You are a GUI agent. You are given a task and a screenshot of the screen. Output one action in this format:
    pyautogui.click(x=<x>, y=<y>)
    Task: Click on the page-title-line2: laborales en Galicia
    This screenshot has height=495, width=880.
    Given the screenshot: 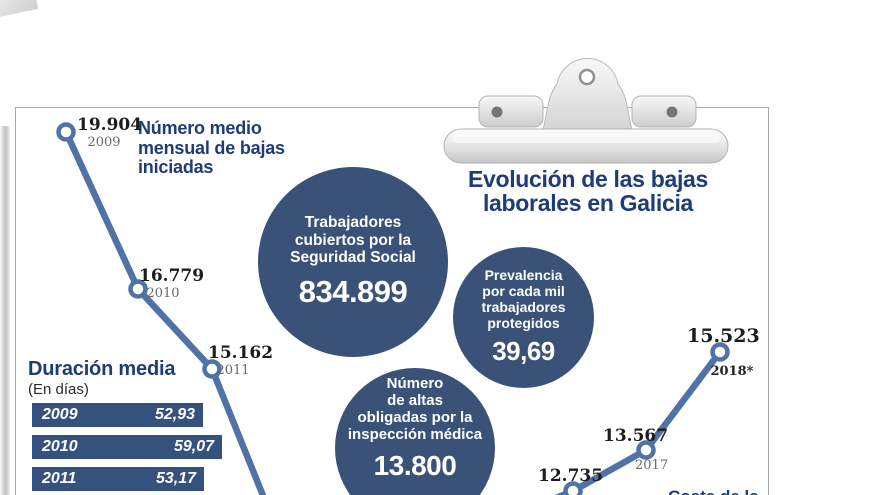 What is the action you would take?
    pyautogui.click(x=588, y=203)
    